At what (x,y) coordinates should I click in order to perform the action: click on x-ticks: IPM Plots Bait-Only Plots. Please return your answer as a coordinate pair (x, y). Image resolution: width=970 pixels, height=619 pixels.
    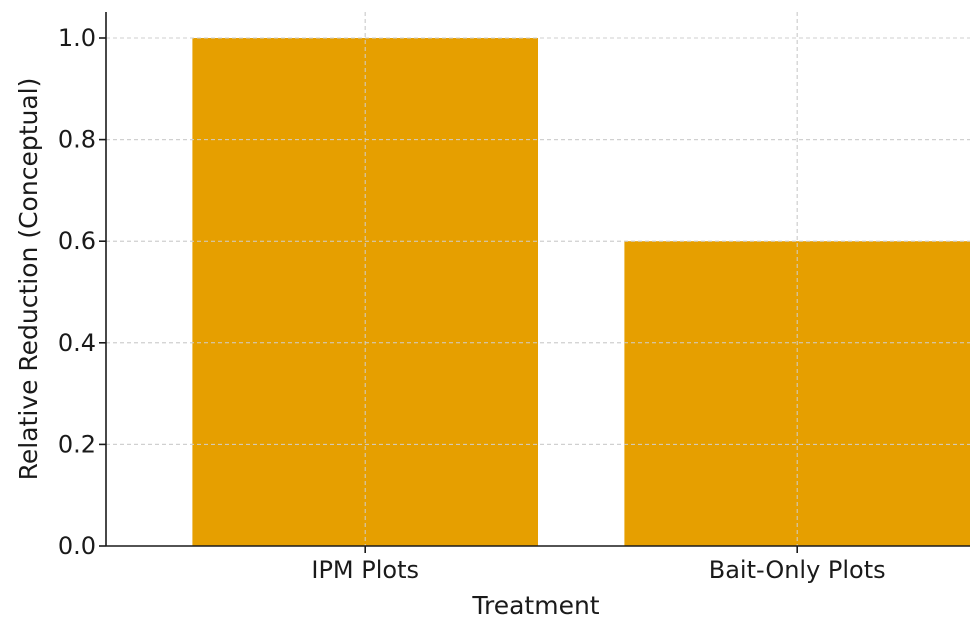
    Looking at the image, I should click on (598, 565).